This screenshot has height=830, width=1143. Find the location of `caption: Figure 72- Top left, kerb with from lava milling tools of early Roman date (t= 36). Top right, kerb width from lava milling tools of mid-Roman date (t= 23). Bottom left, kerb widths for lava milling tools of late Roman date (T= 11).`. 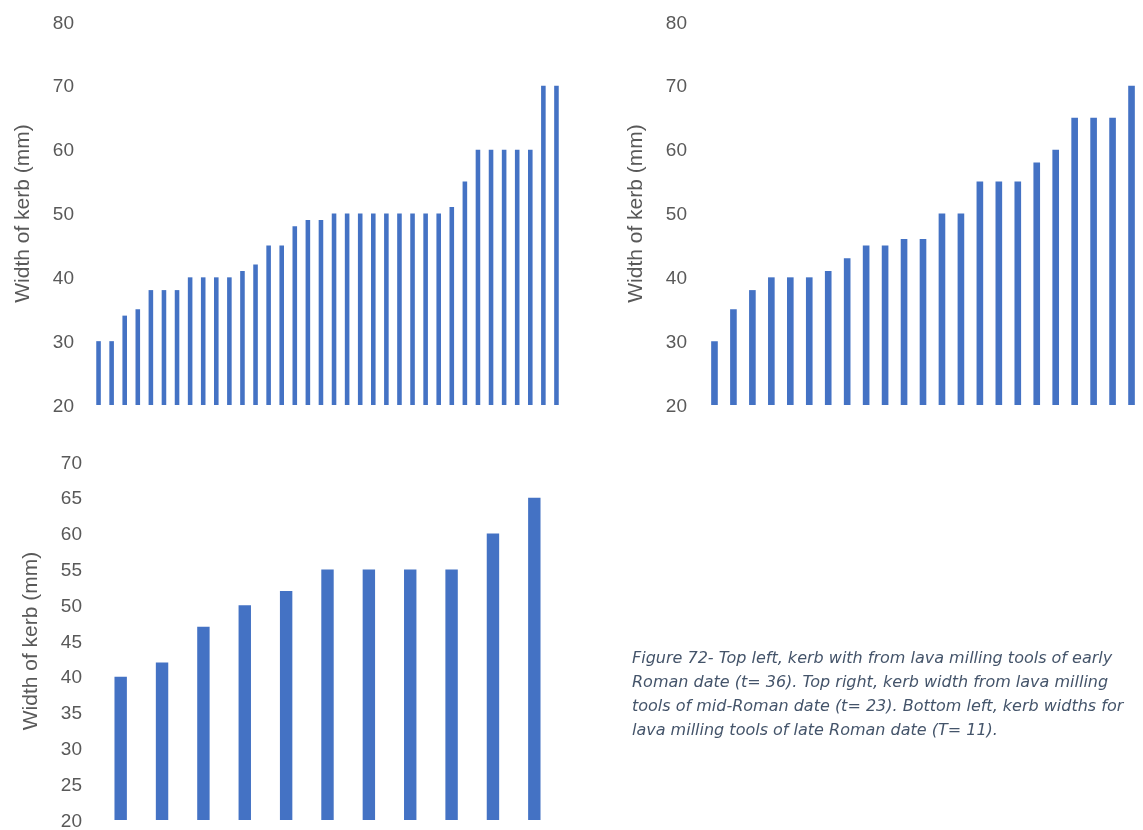

caption: Figure 72- Top left, kerb with from lava milling tools of early Roman date (t= 36). Top right, kerb width from lava milling tools of mid-Roman date (t= 23). Bottom left, kerb widths for lava milling tools of late Roman date (T= 11). is located at coordinates (878, 694).